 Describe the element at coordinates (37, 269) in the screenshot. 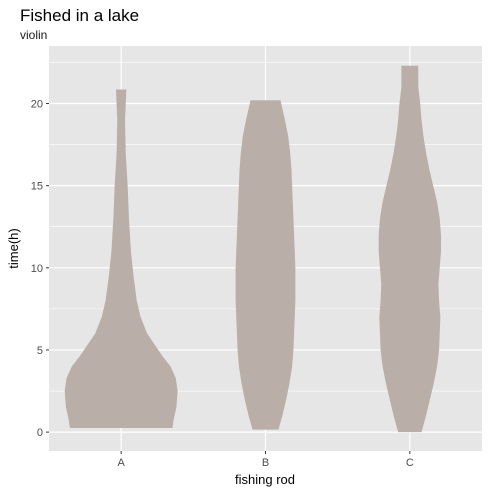

I see `y-tick-label: 10` at that location.